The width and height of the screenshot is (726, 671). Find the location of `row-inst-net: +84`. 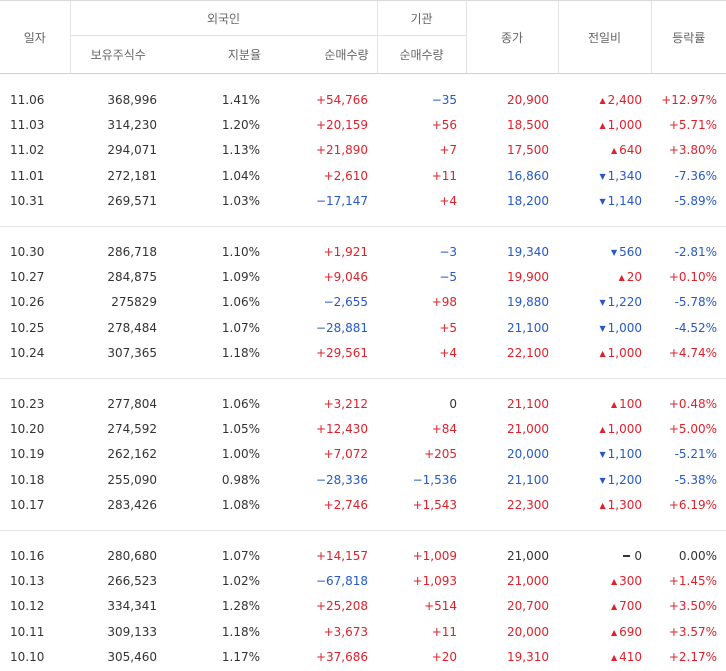

row-inst-net: +84 is located at coordinates (444, 428).